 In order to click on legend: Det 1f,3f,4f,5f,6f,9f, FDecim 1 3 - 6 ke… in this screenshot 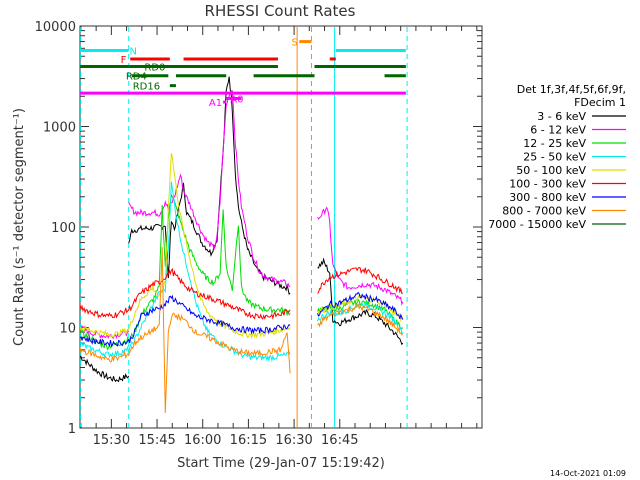, I will do `click(557, 157)`.